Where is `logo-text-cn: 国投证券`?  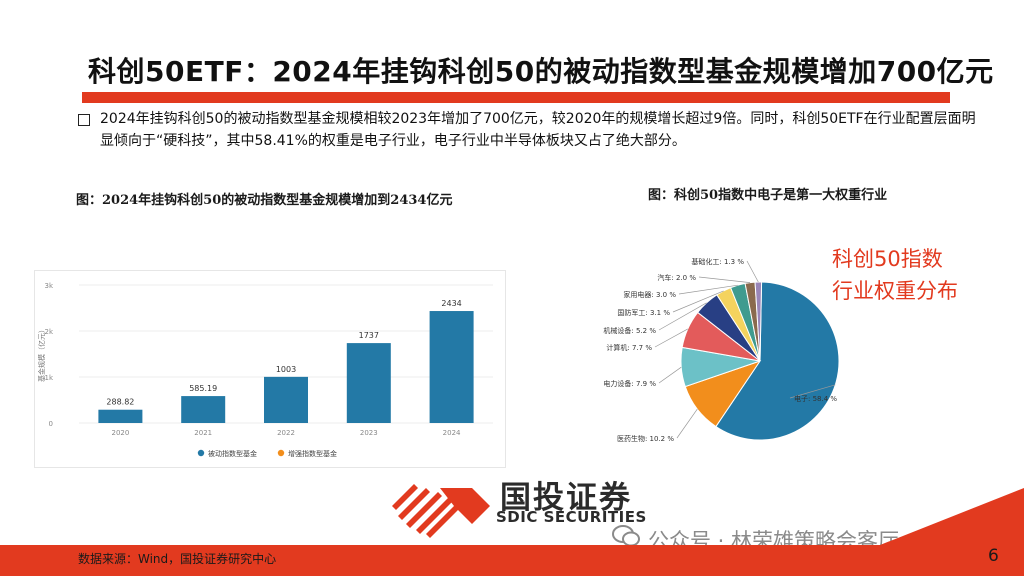
logo-text-cn: 国投证券 is located at coordinates (566, 498).